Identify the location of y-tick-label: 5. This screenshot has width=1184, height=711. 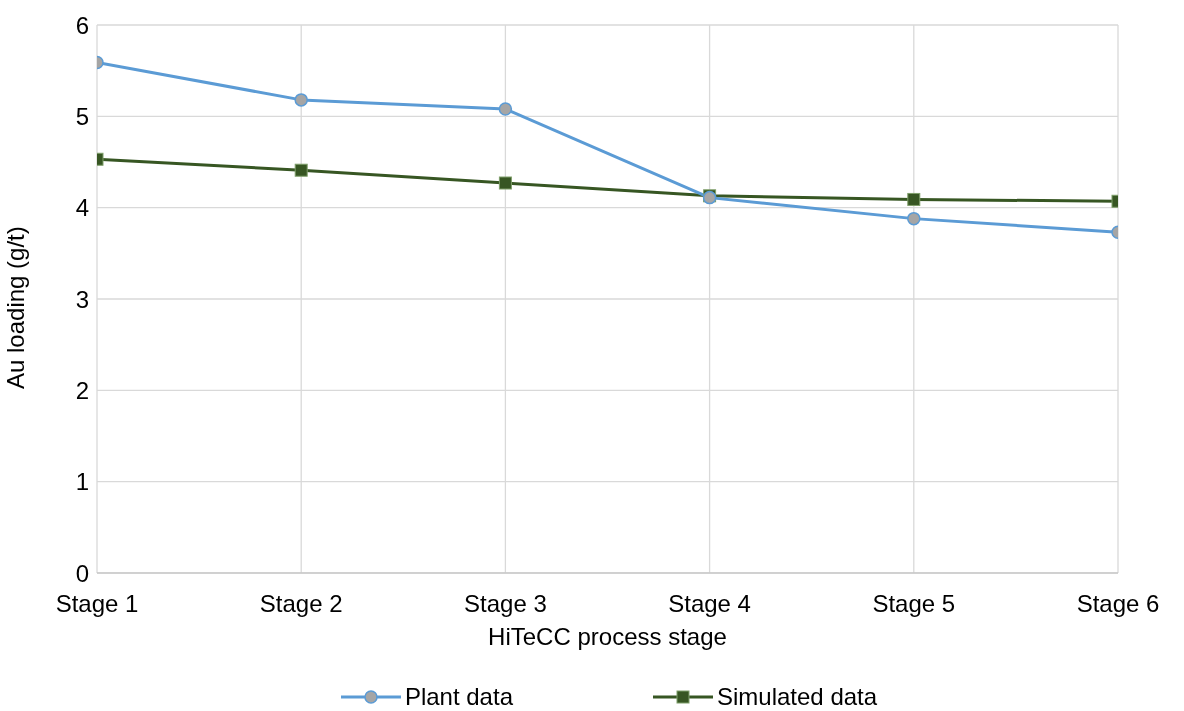
(82, 116).